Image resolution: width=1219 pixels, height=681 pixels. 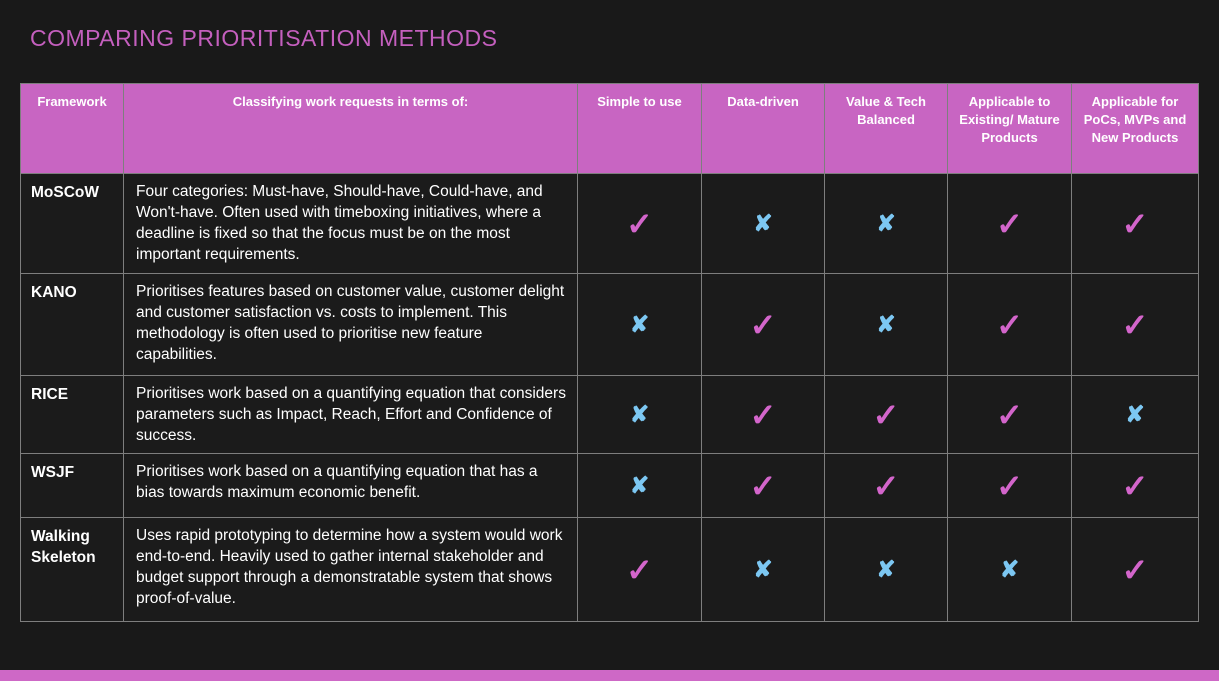 What do you see at coordinates (1112, 679) in the screenshot?
I see `footer-website-url: www.andremuscat.com` at bounding box center [1112, 679].